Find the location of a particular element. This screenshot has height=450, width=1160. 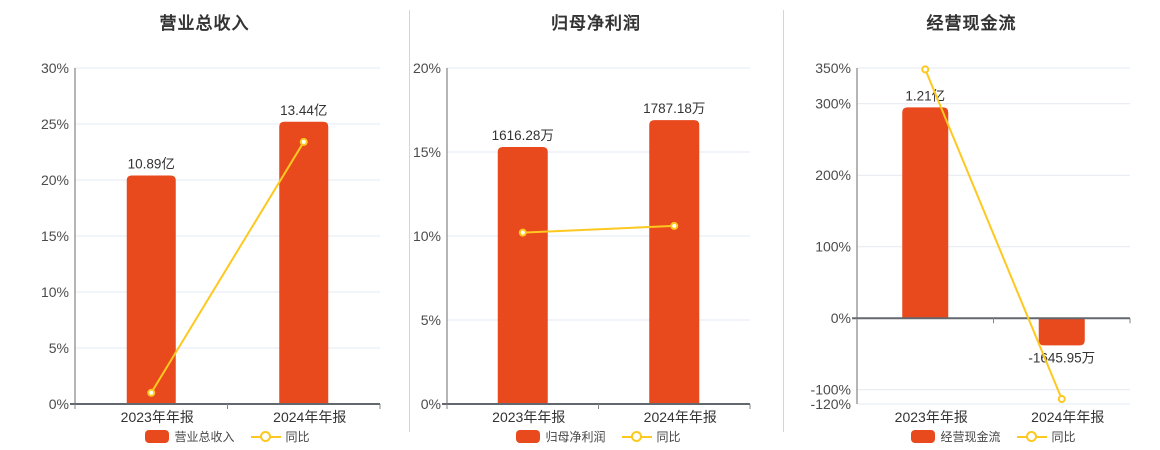

y-tick-label: -100% is located at coordinates (831, 390).